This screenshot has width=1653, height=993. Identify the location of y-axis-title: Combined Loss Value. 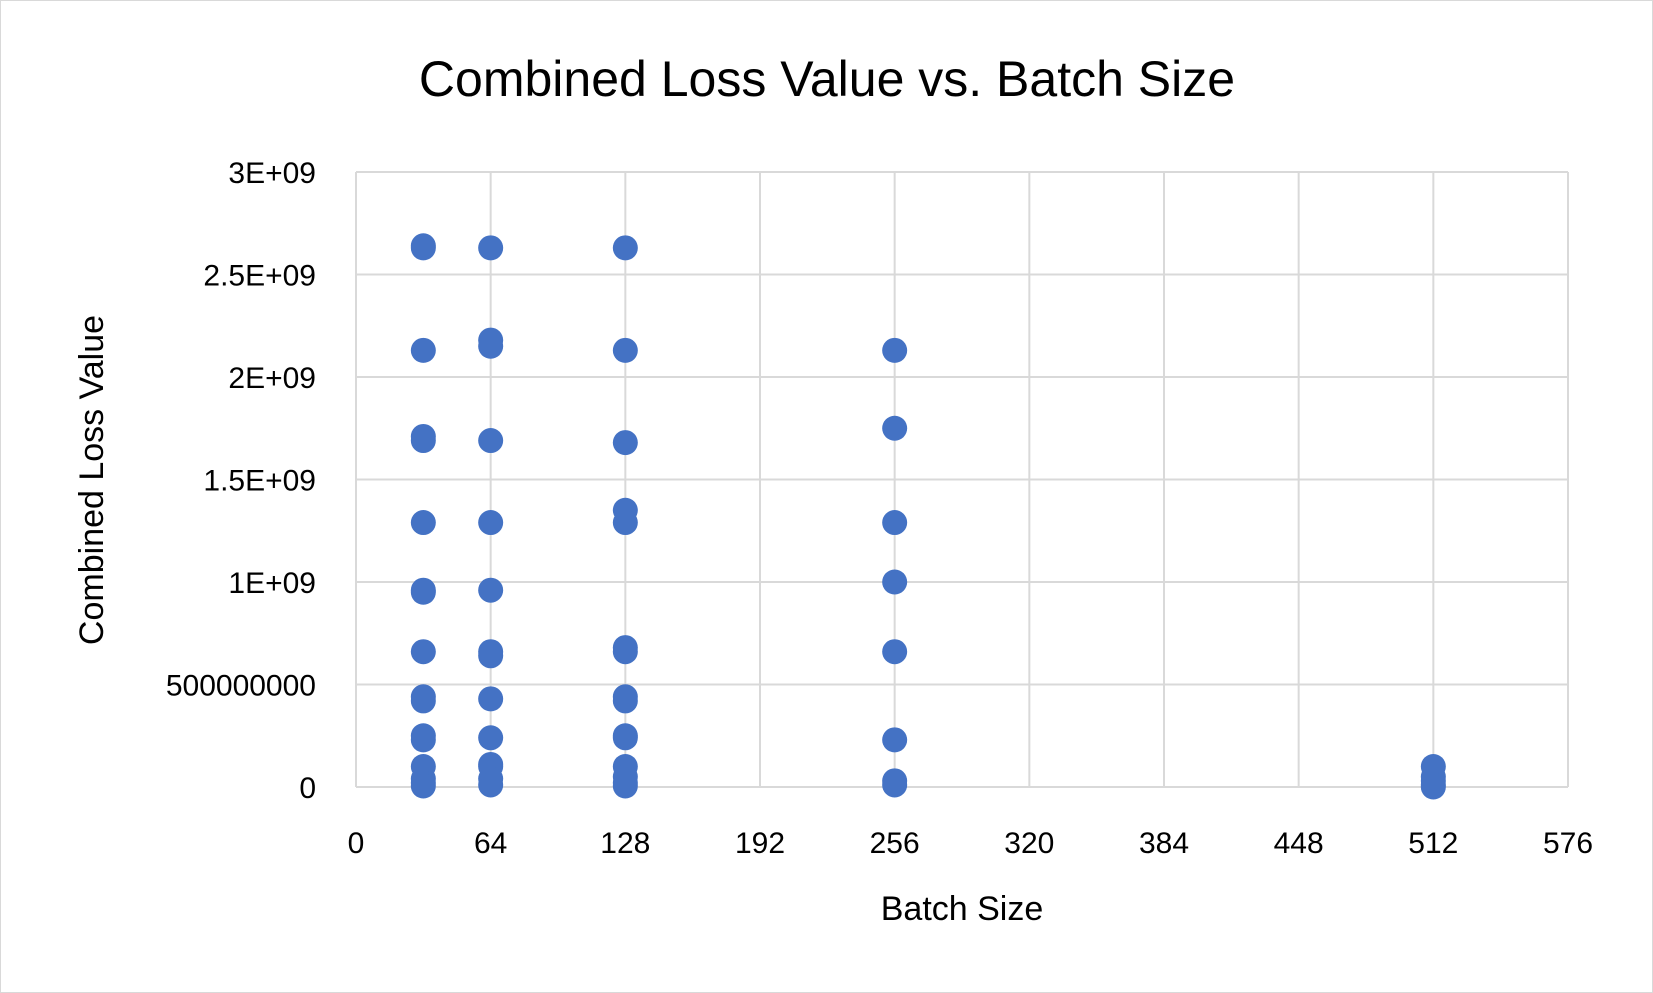
(92, 480).